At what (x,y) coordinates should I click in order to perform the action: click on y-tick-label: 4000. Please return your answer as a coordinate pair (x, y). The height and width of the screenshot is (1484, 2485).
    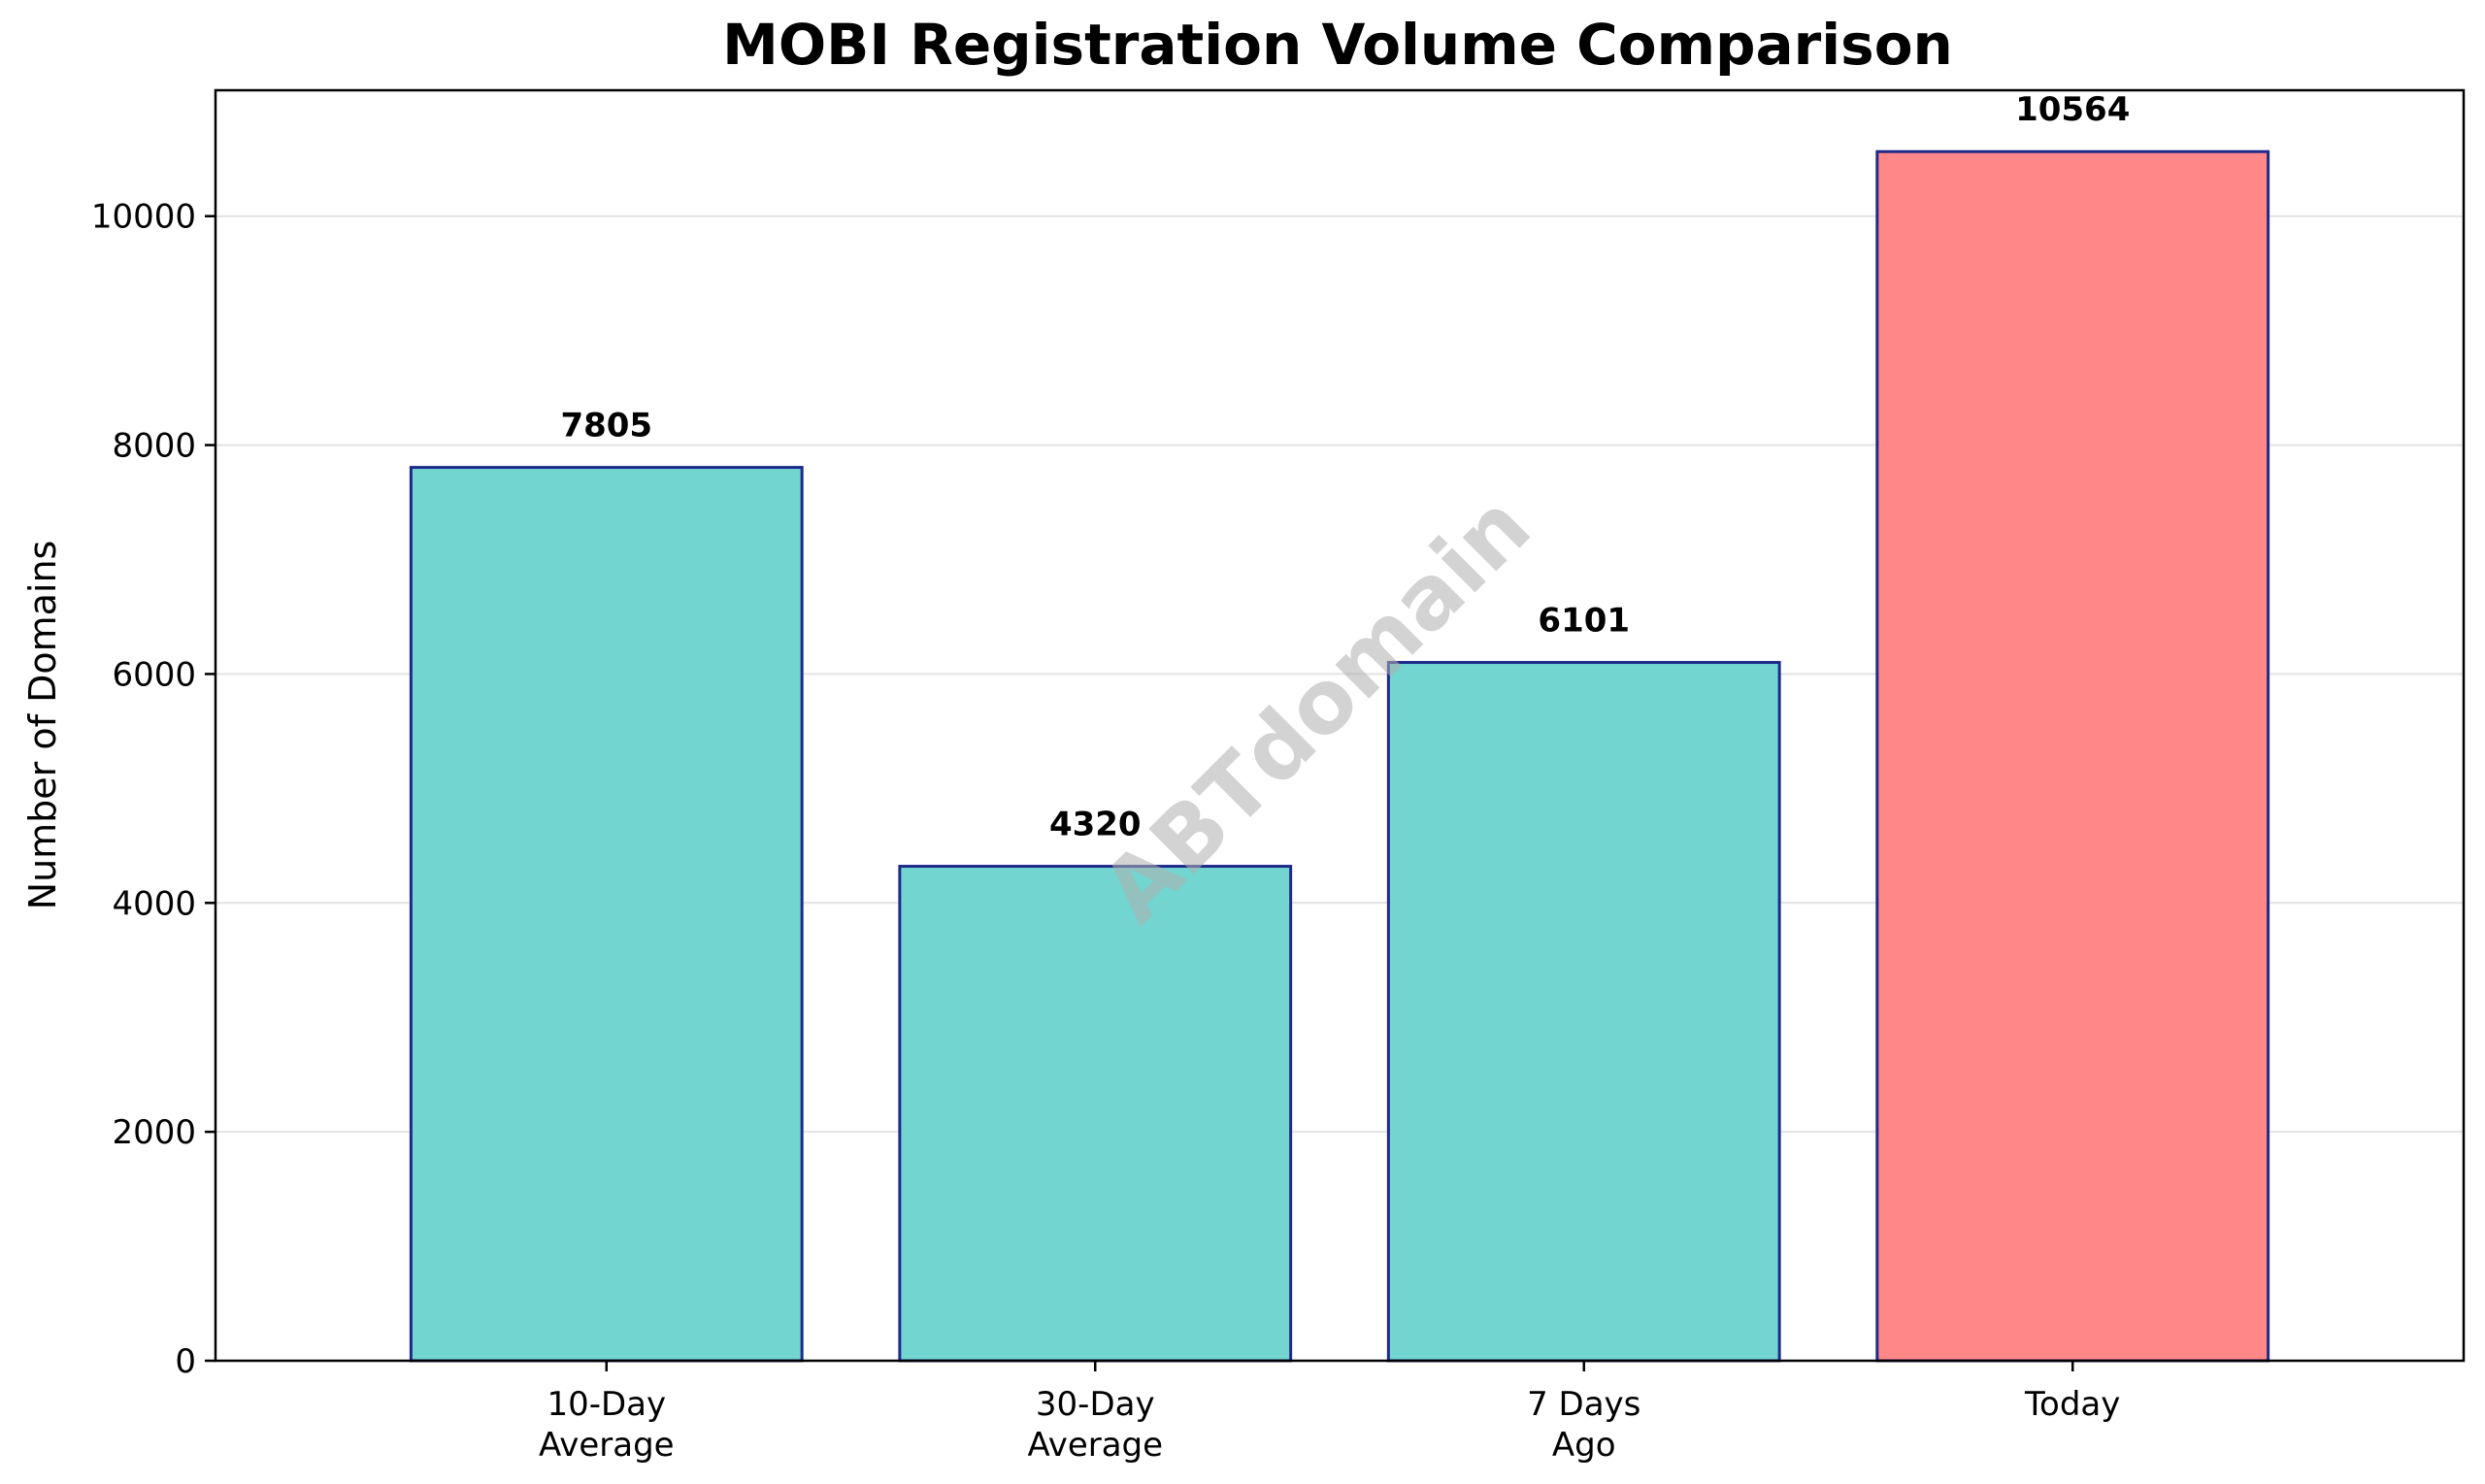
    Looking at the image, I should click on (154, 903).